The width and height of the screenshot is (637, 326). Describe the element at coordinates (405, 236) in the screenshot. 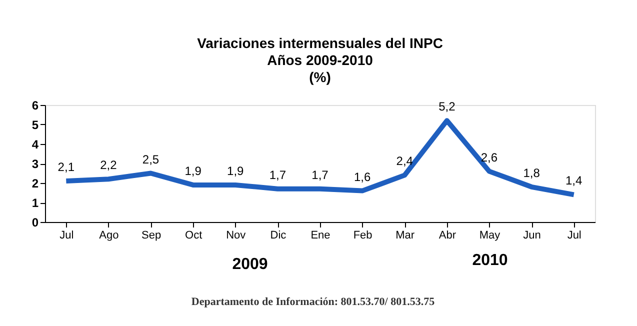

I see `x-tick-label: Mar` at that location.